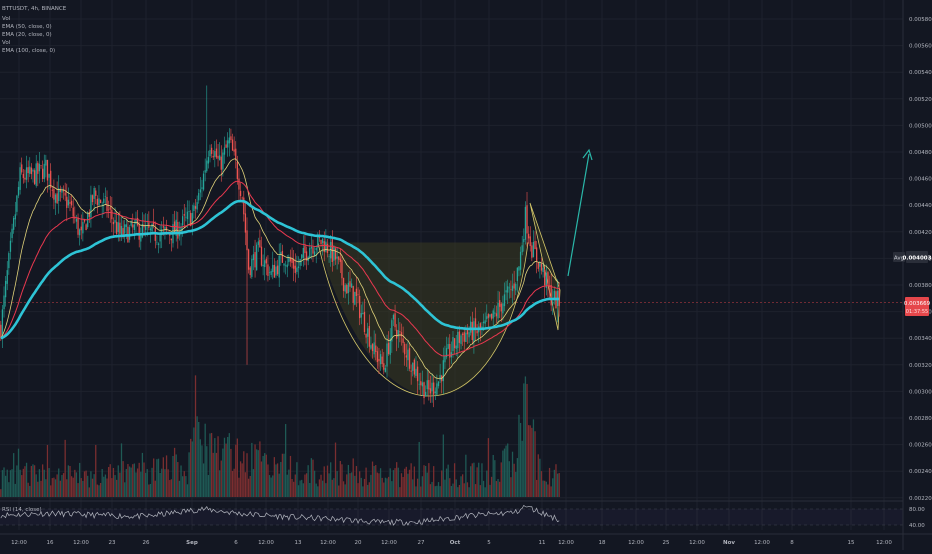 This screenshot has height=554, width=932. Describe the element at coordinates (28, 51) in the screenshot. I see `indicator-ema-100: EMA (100, close, 0)` at that location.